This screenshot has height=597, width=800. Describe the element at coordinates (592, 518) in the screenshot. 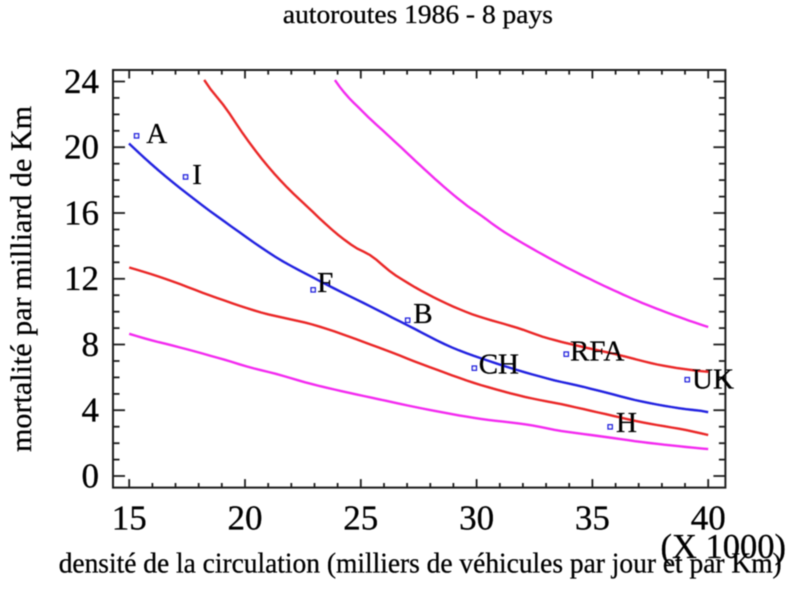

I see `svg-text: 35` at that location.